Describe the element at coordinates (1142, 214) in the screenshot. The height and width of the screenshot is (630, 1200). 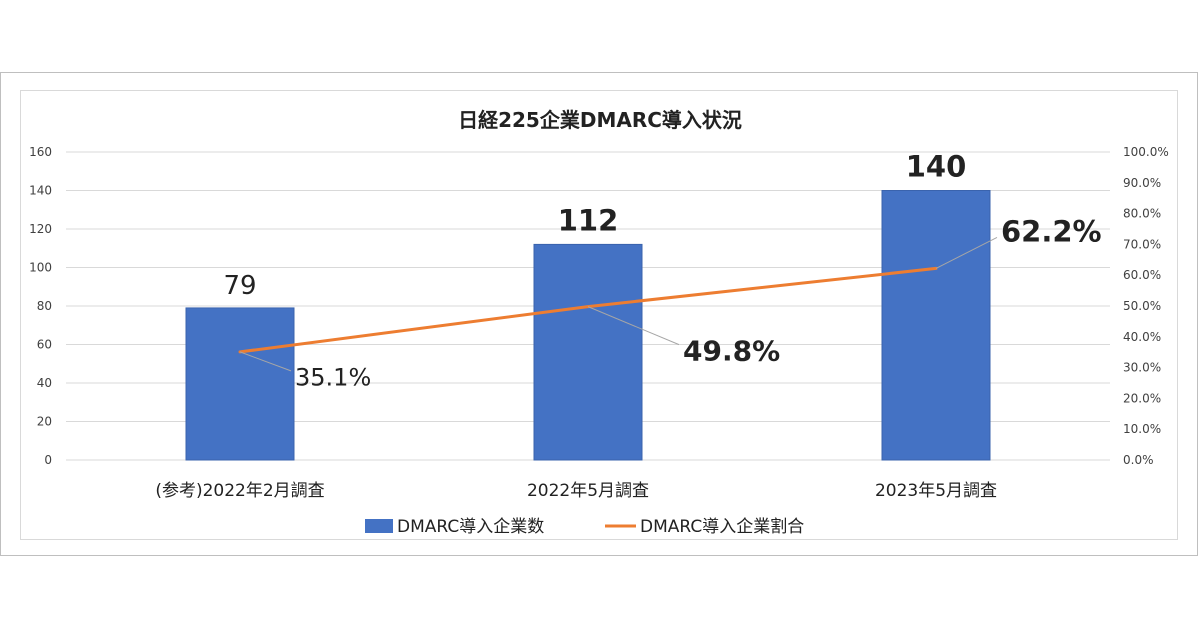
I see `right-tick-label: 80.0%` at that location.